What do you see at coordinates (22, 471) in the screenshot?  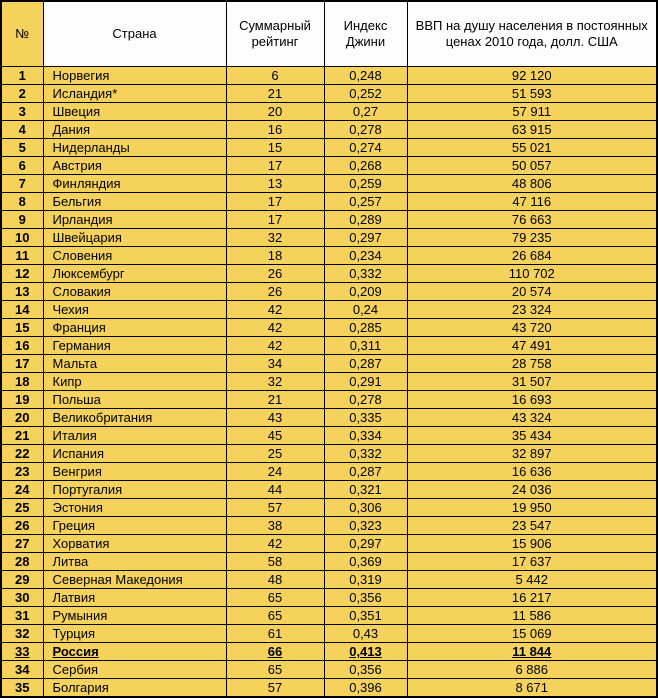 I see `cell-rank: 23` at bounding box center [22, 471].